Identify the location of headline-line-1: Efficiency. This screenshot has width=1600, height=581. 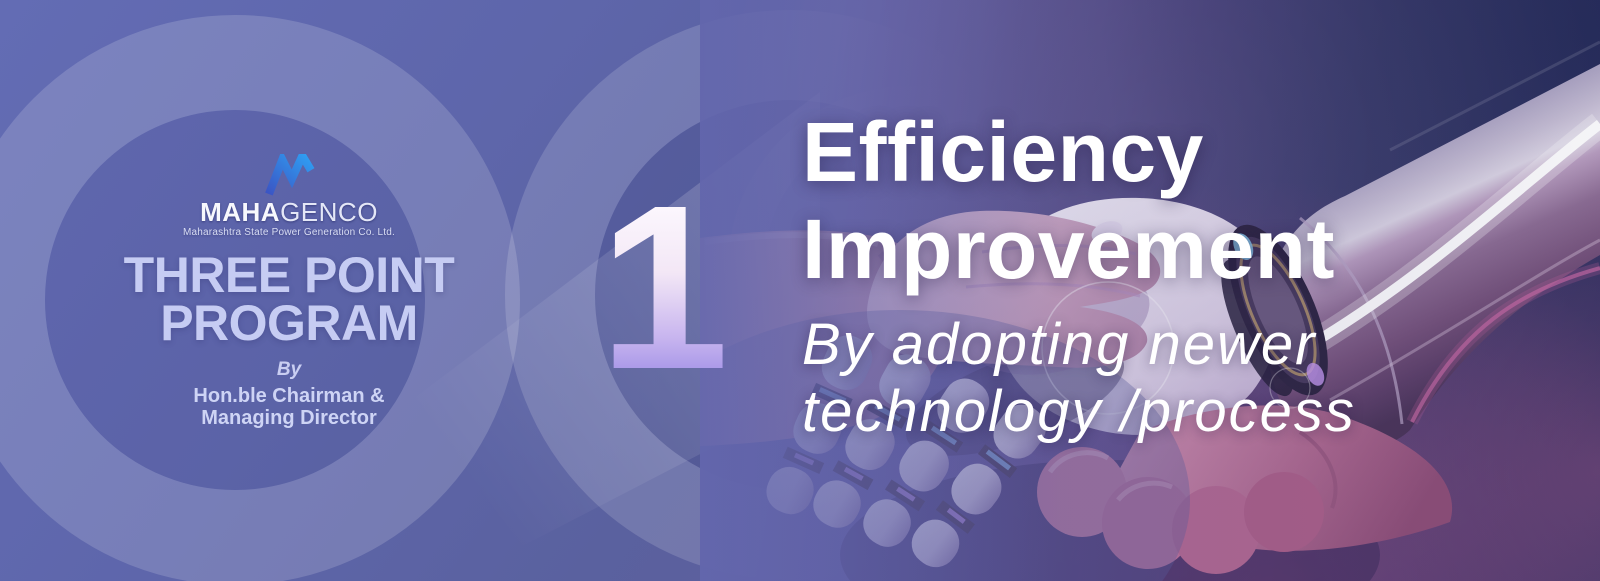
(1003, 152).